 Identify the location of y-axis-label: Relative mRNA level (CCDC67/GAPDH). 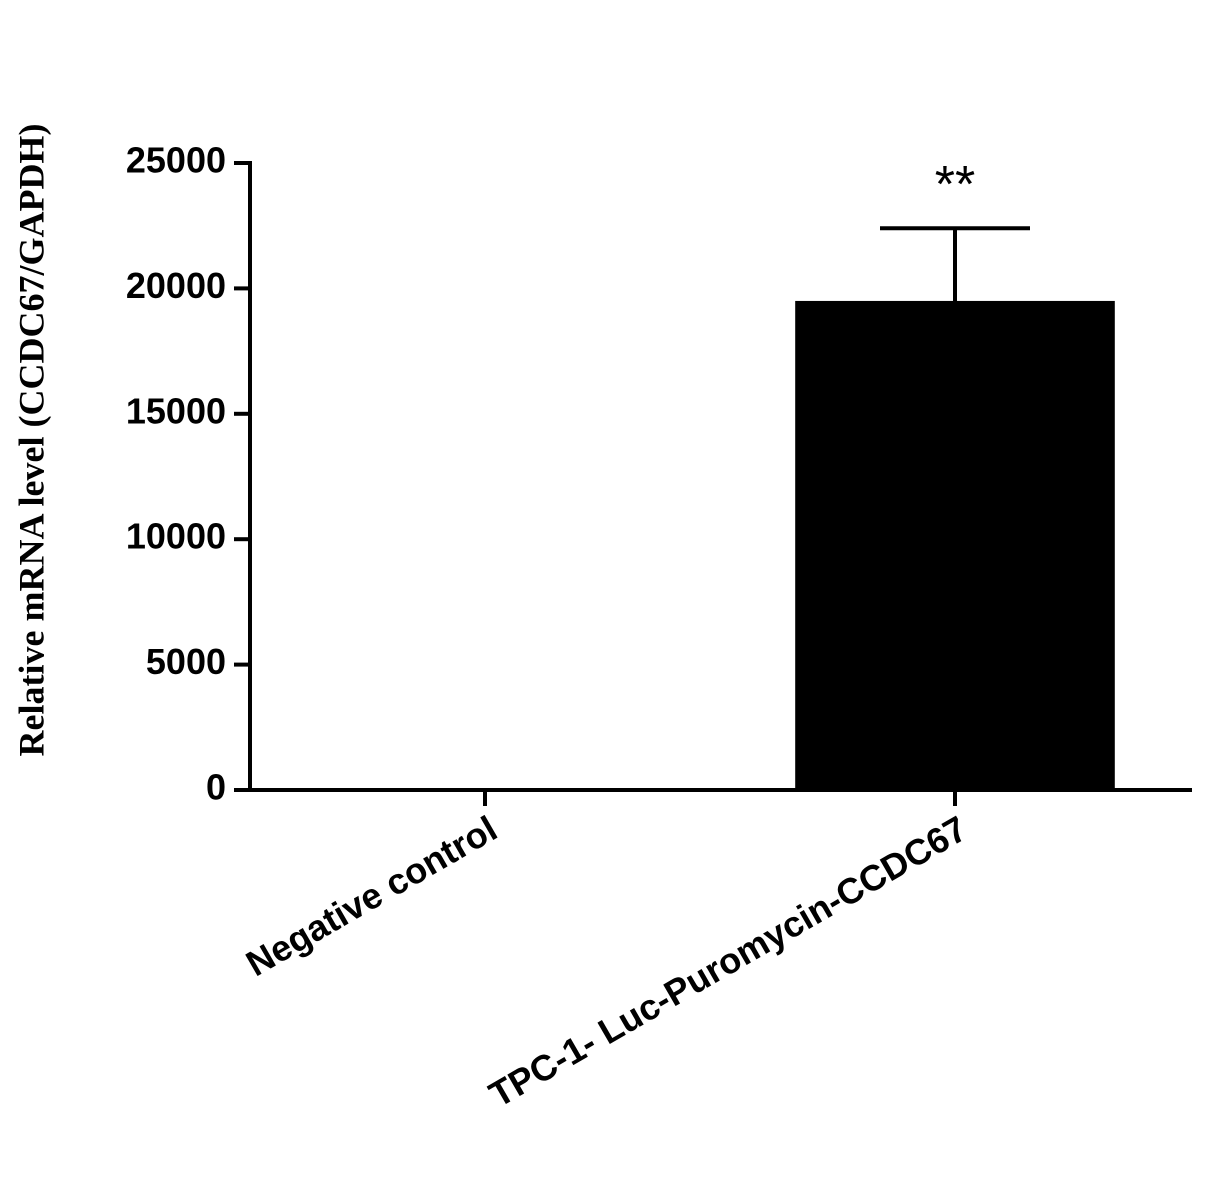
(31, 440).